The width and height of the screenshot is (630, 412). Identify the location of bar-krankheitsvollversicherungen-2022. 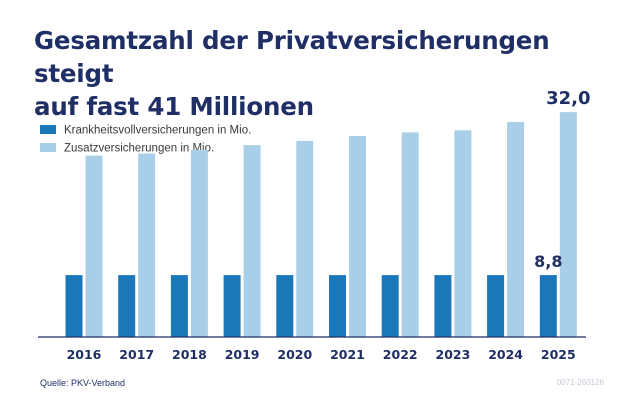
(390, 306).